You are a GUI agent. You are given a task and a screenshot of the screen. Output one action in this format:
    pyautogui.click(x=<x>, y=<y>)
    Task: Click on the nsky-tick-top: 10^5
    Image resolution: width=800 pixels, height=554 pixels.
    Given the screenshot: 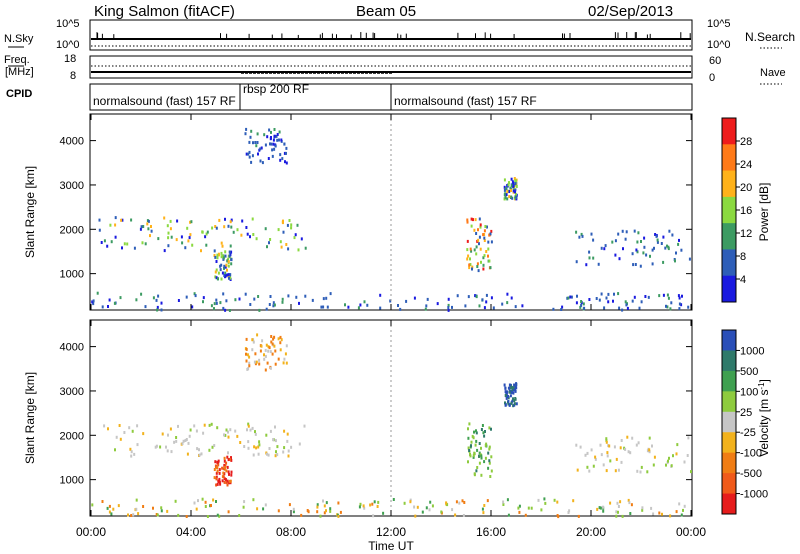 What is the action you would take?
    pyautogui.click(x=68, y=24)
    